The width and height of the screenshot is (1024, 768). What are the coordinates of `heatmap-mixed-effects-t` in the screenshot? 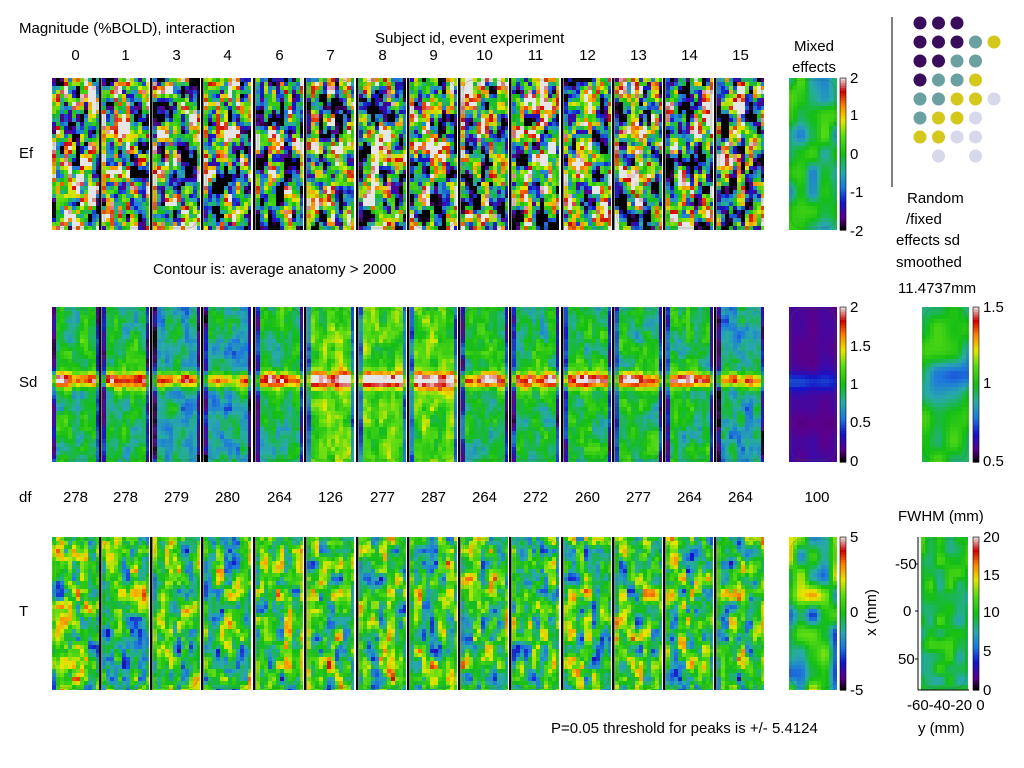 It's located at (813, 613).